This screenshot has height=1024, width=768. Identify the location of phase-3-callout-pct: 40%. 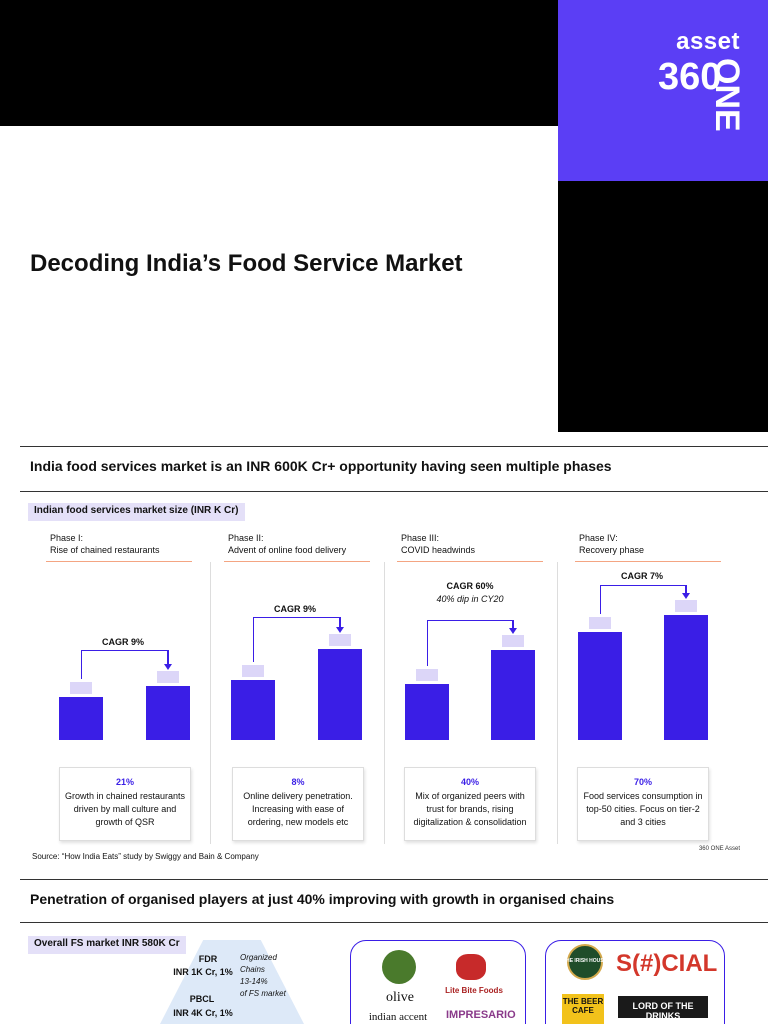
(469, 782).